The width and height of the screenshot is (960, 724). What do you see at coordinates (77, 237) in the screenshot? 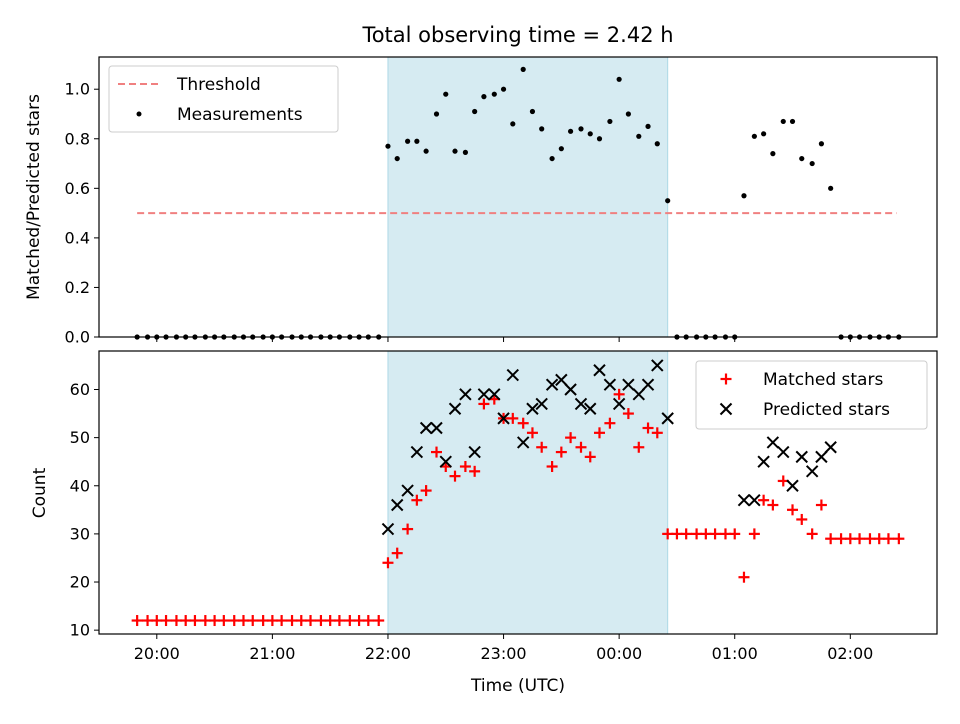
I see `y-tick-label: 0.4` at bounding box center [77, 237].